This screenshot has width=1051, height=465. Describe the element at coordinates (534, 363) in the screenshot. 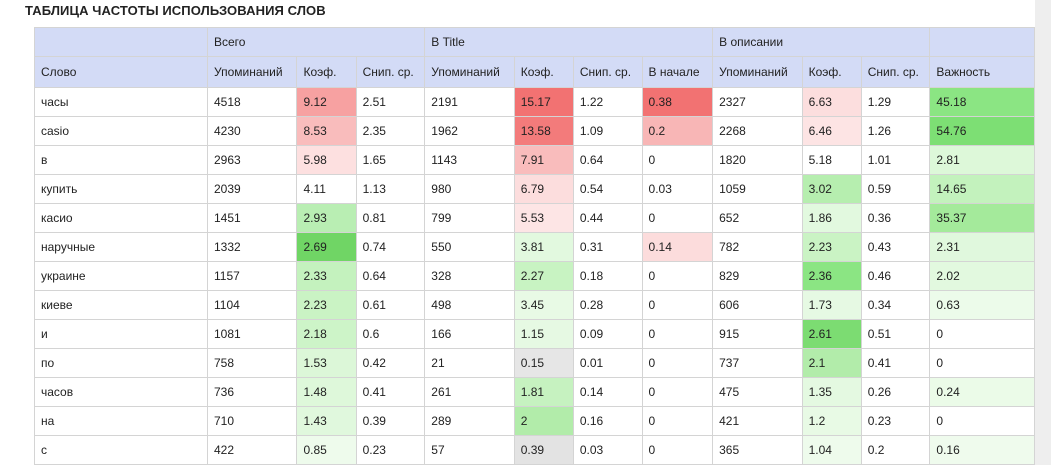

I see `table-row: по 758 1.53 0.42 21 0.15 0.01 0 737 2.1 0.41 0` at that location.